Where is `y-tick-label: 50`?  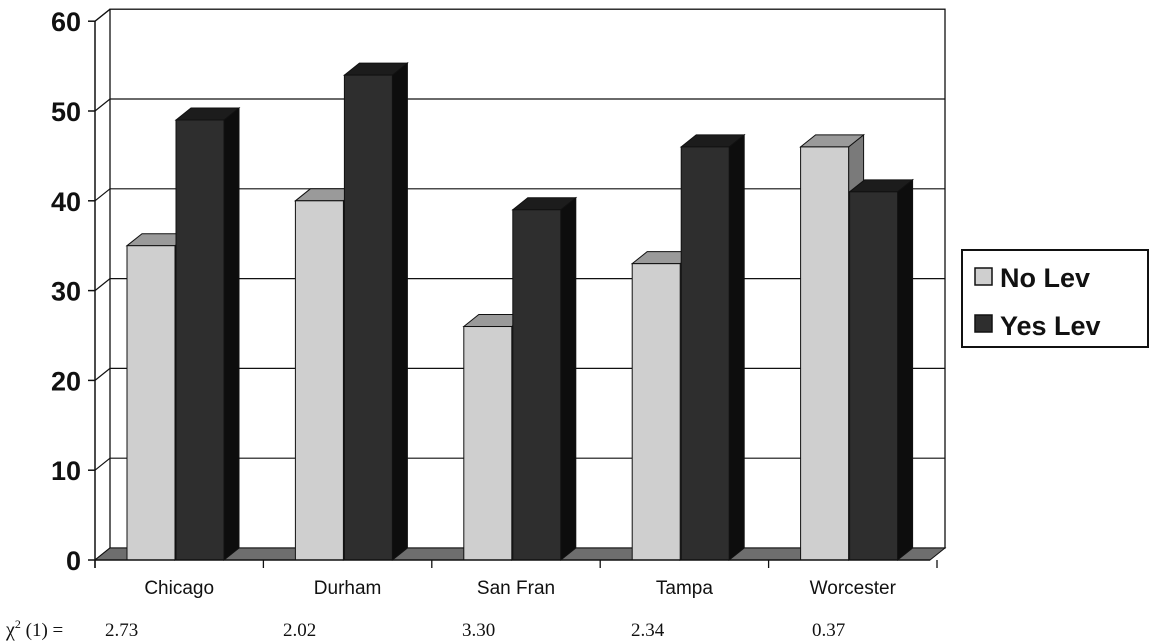
y-tick-label: 50 is located at coordinates (66, 112).